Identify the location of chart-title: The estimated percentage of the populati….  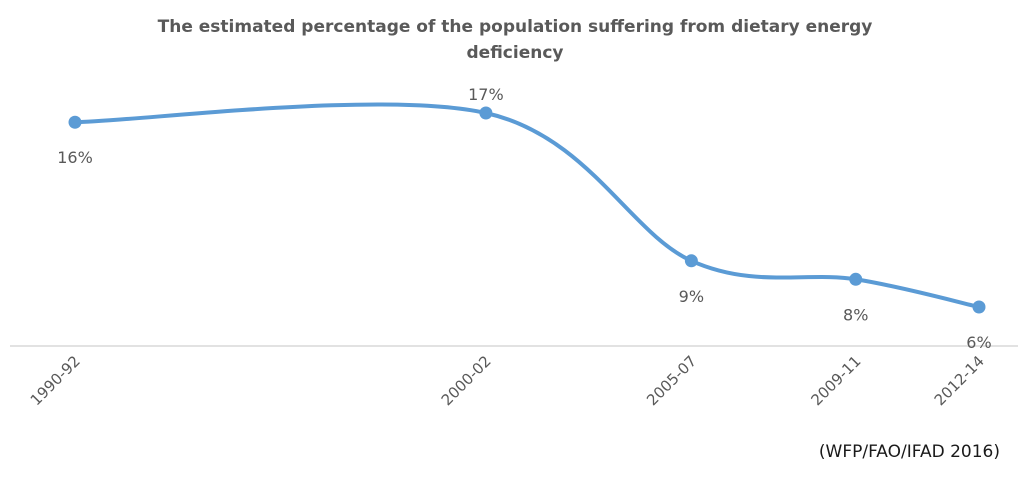
(515, 40).